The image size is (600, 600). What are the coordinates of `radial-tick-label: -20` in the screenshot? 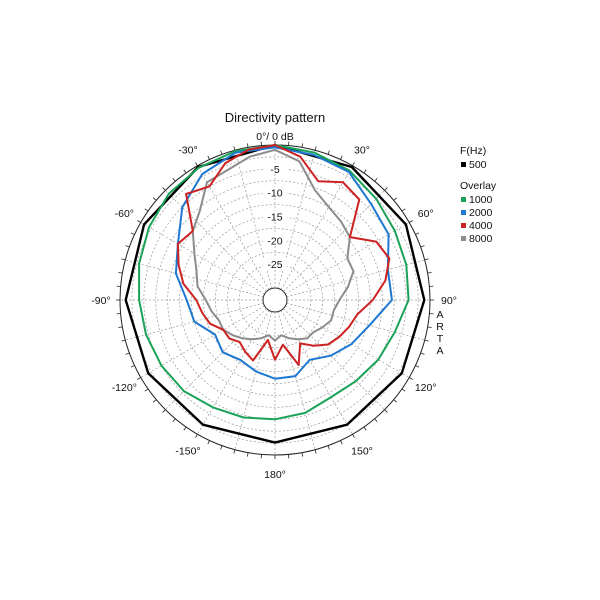 It's located at (274, 241).